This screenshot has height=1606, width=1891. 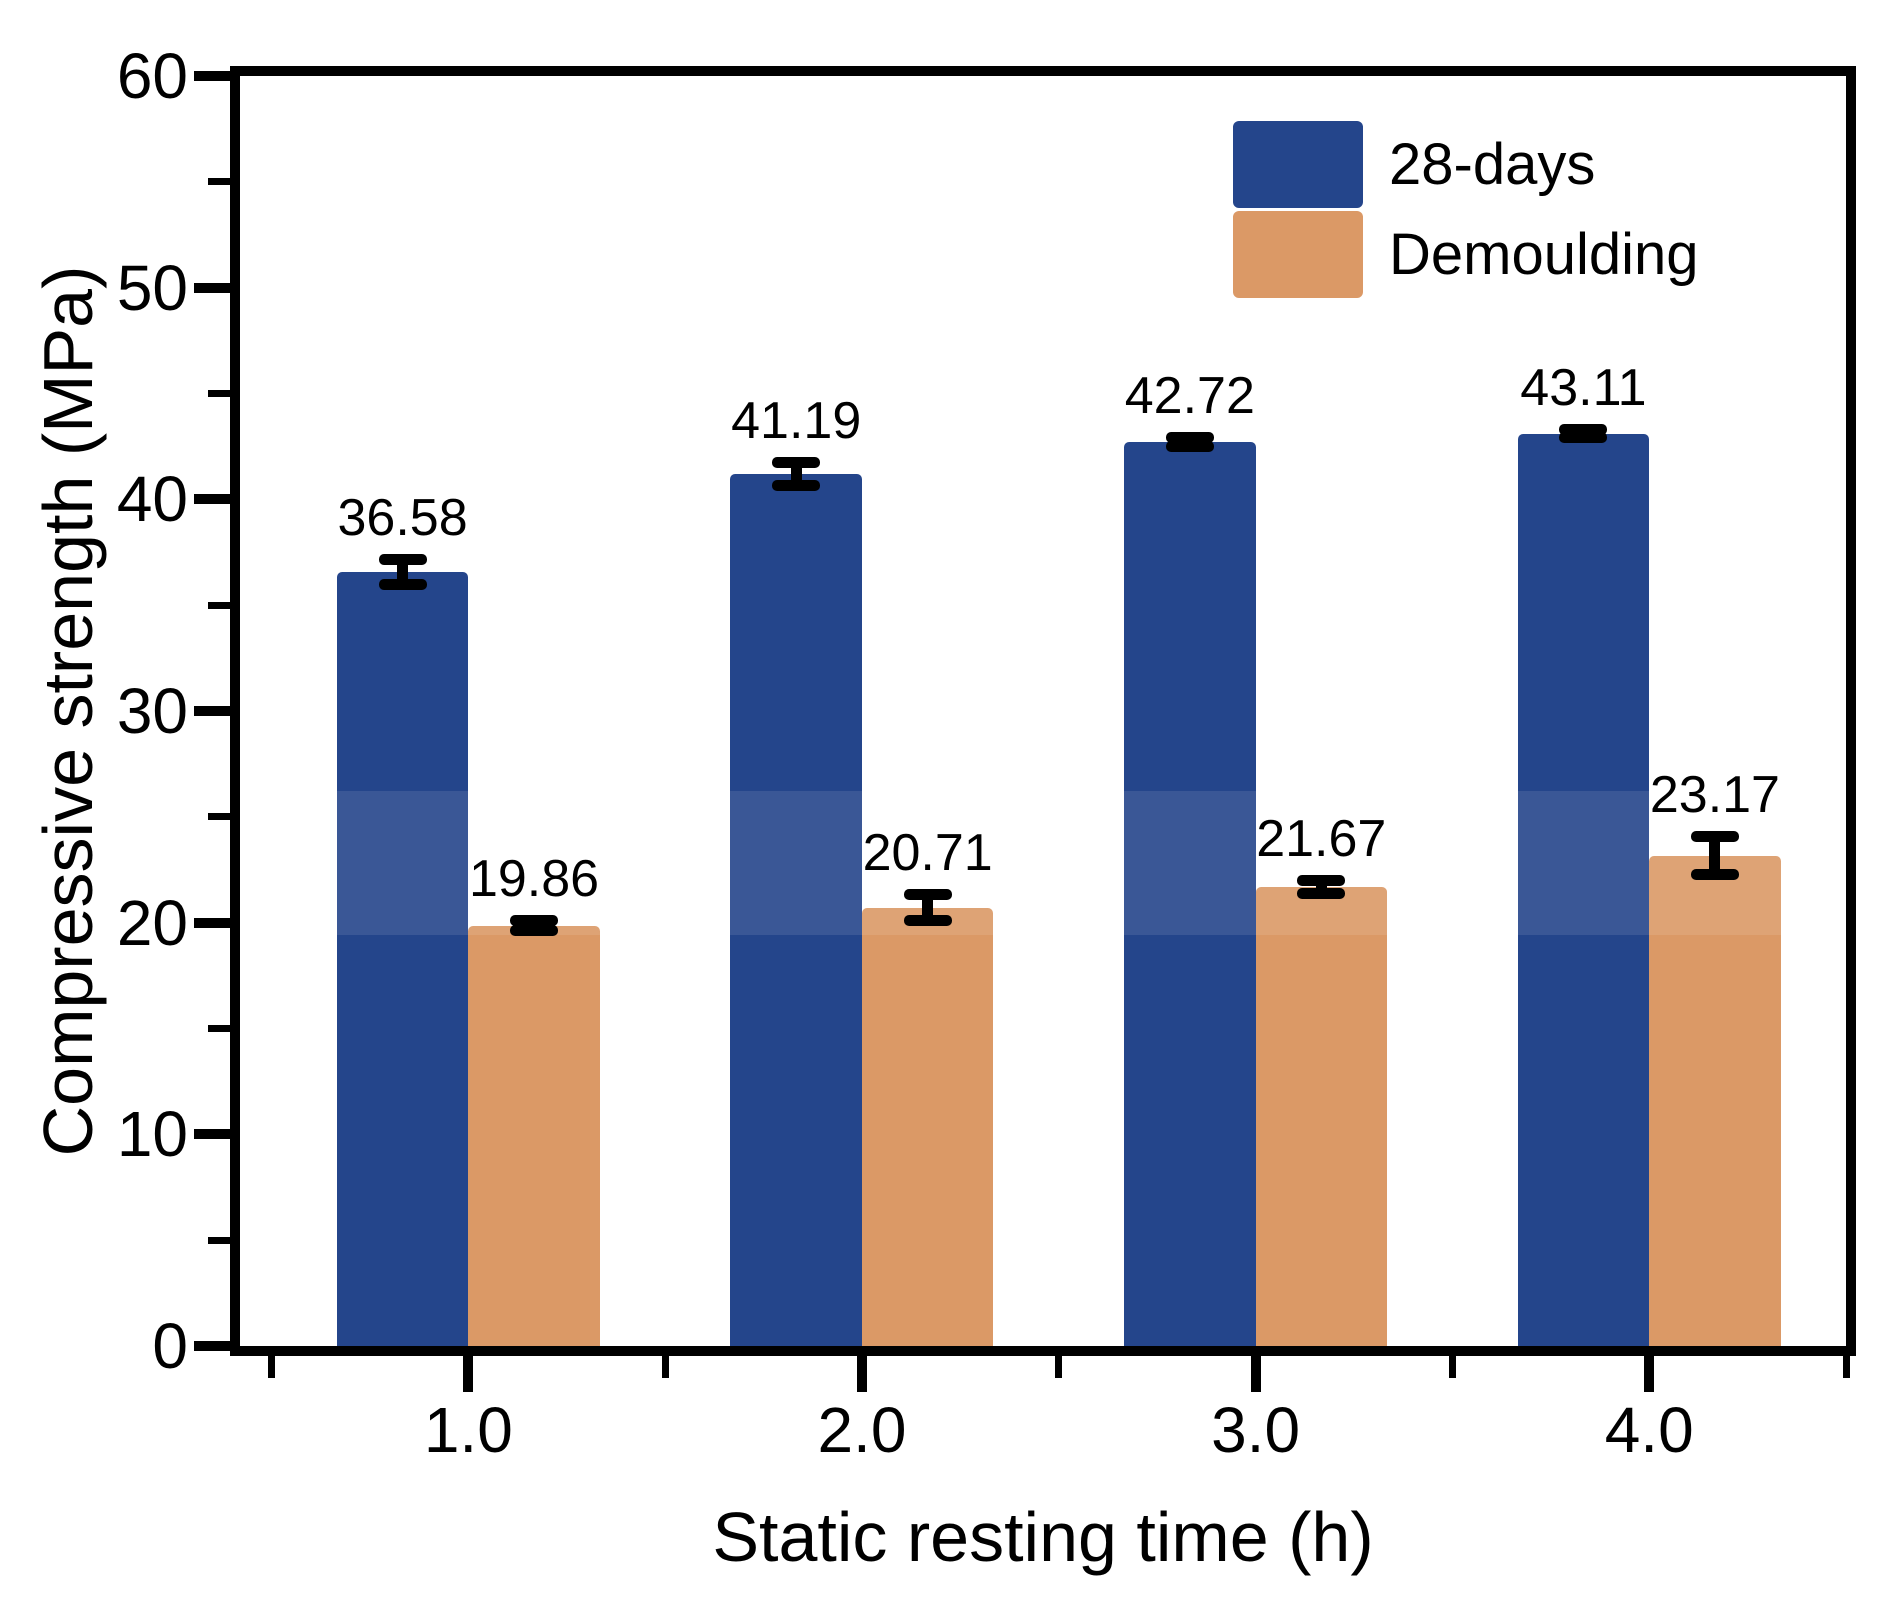 What do you see at coordinates (862, 1430) in the screenshot?
I see `x-tick-label-2.0: 2.0` at bounding box center [862, 1430].